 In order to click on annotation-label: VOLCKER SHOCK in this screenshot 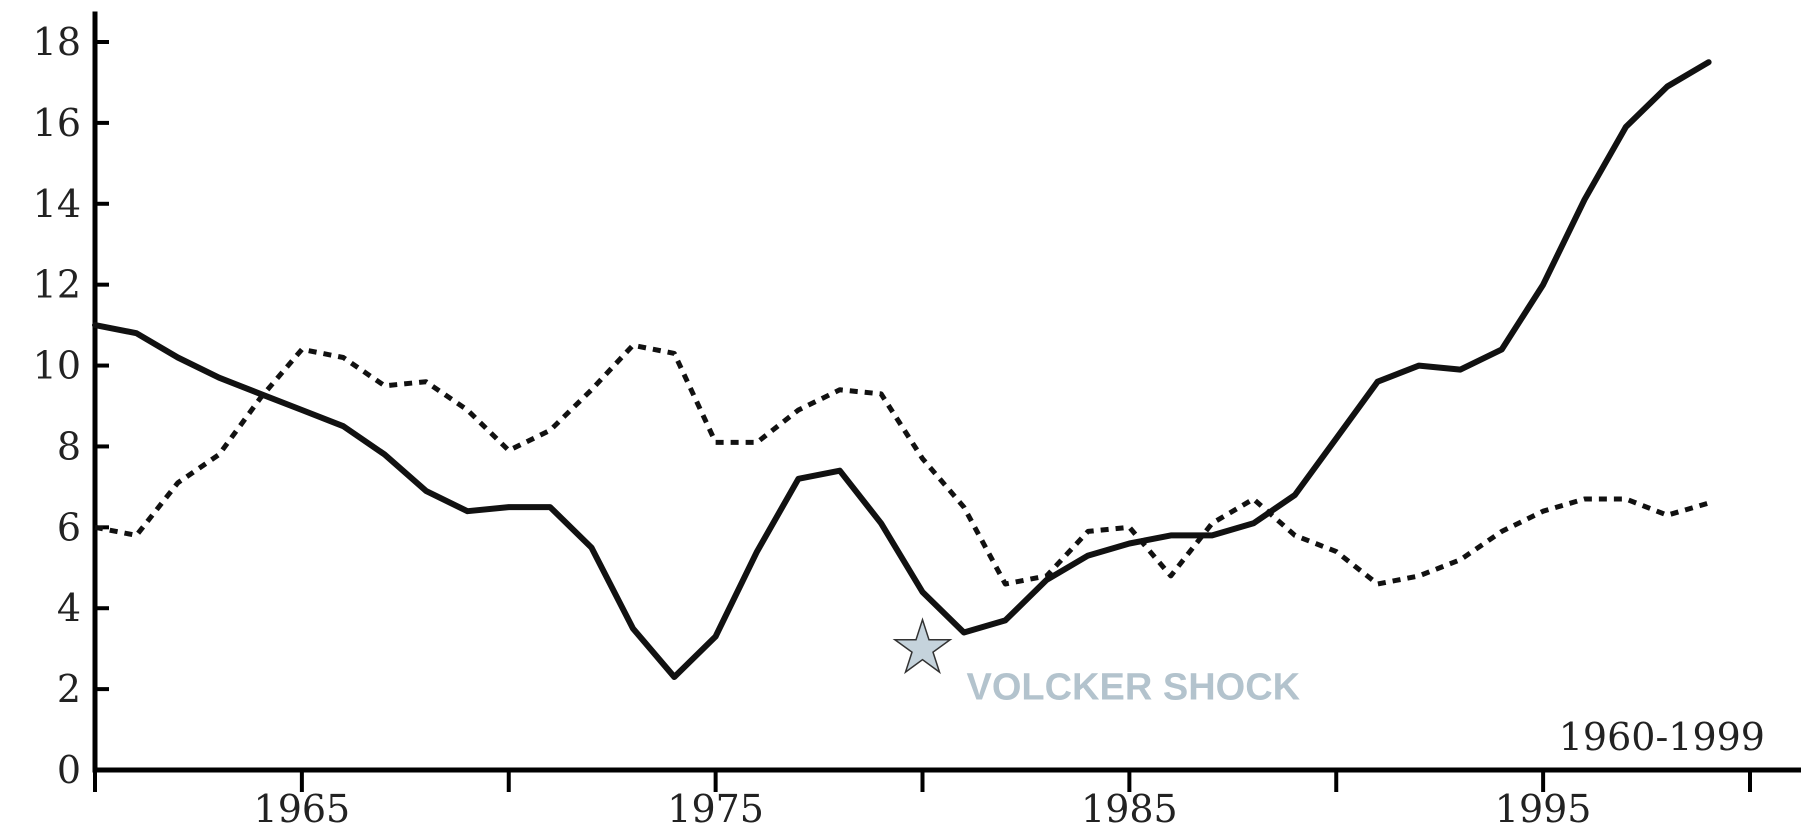, I will do `click(1134, 688)`.